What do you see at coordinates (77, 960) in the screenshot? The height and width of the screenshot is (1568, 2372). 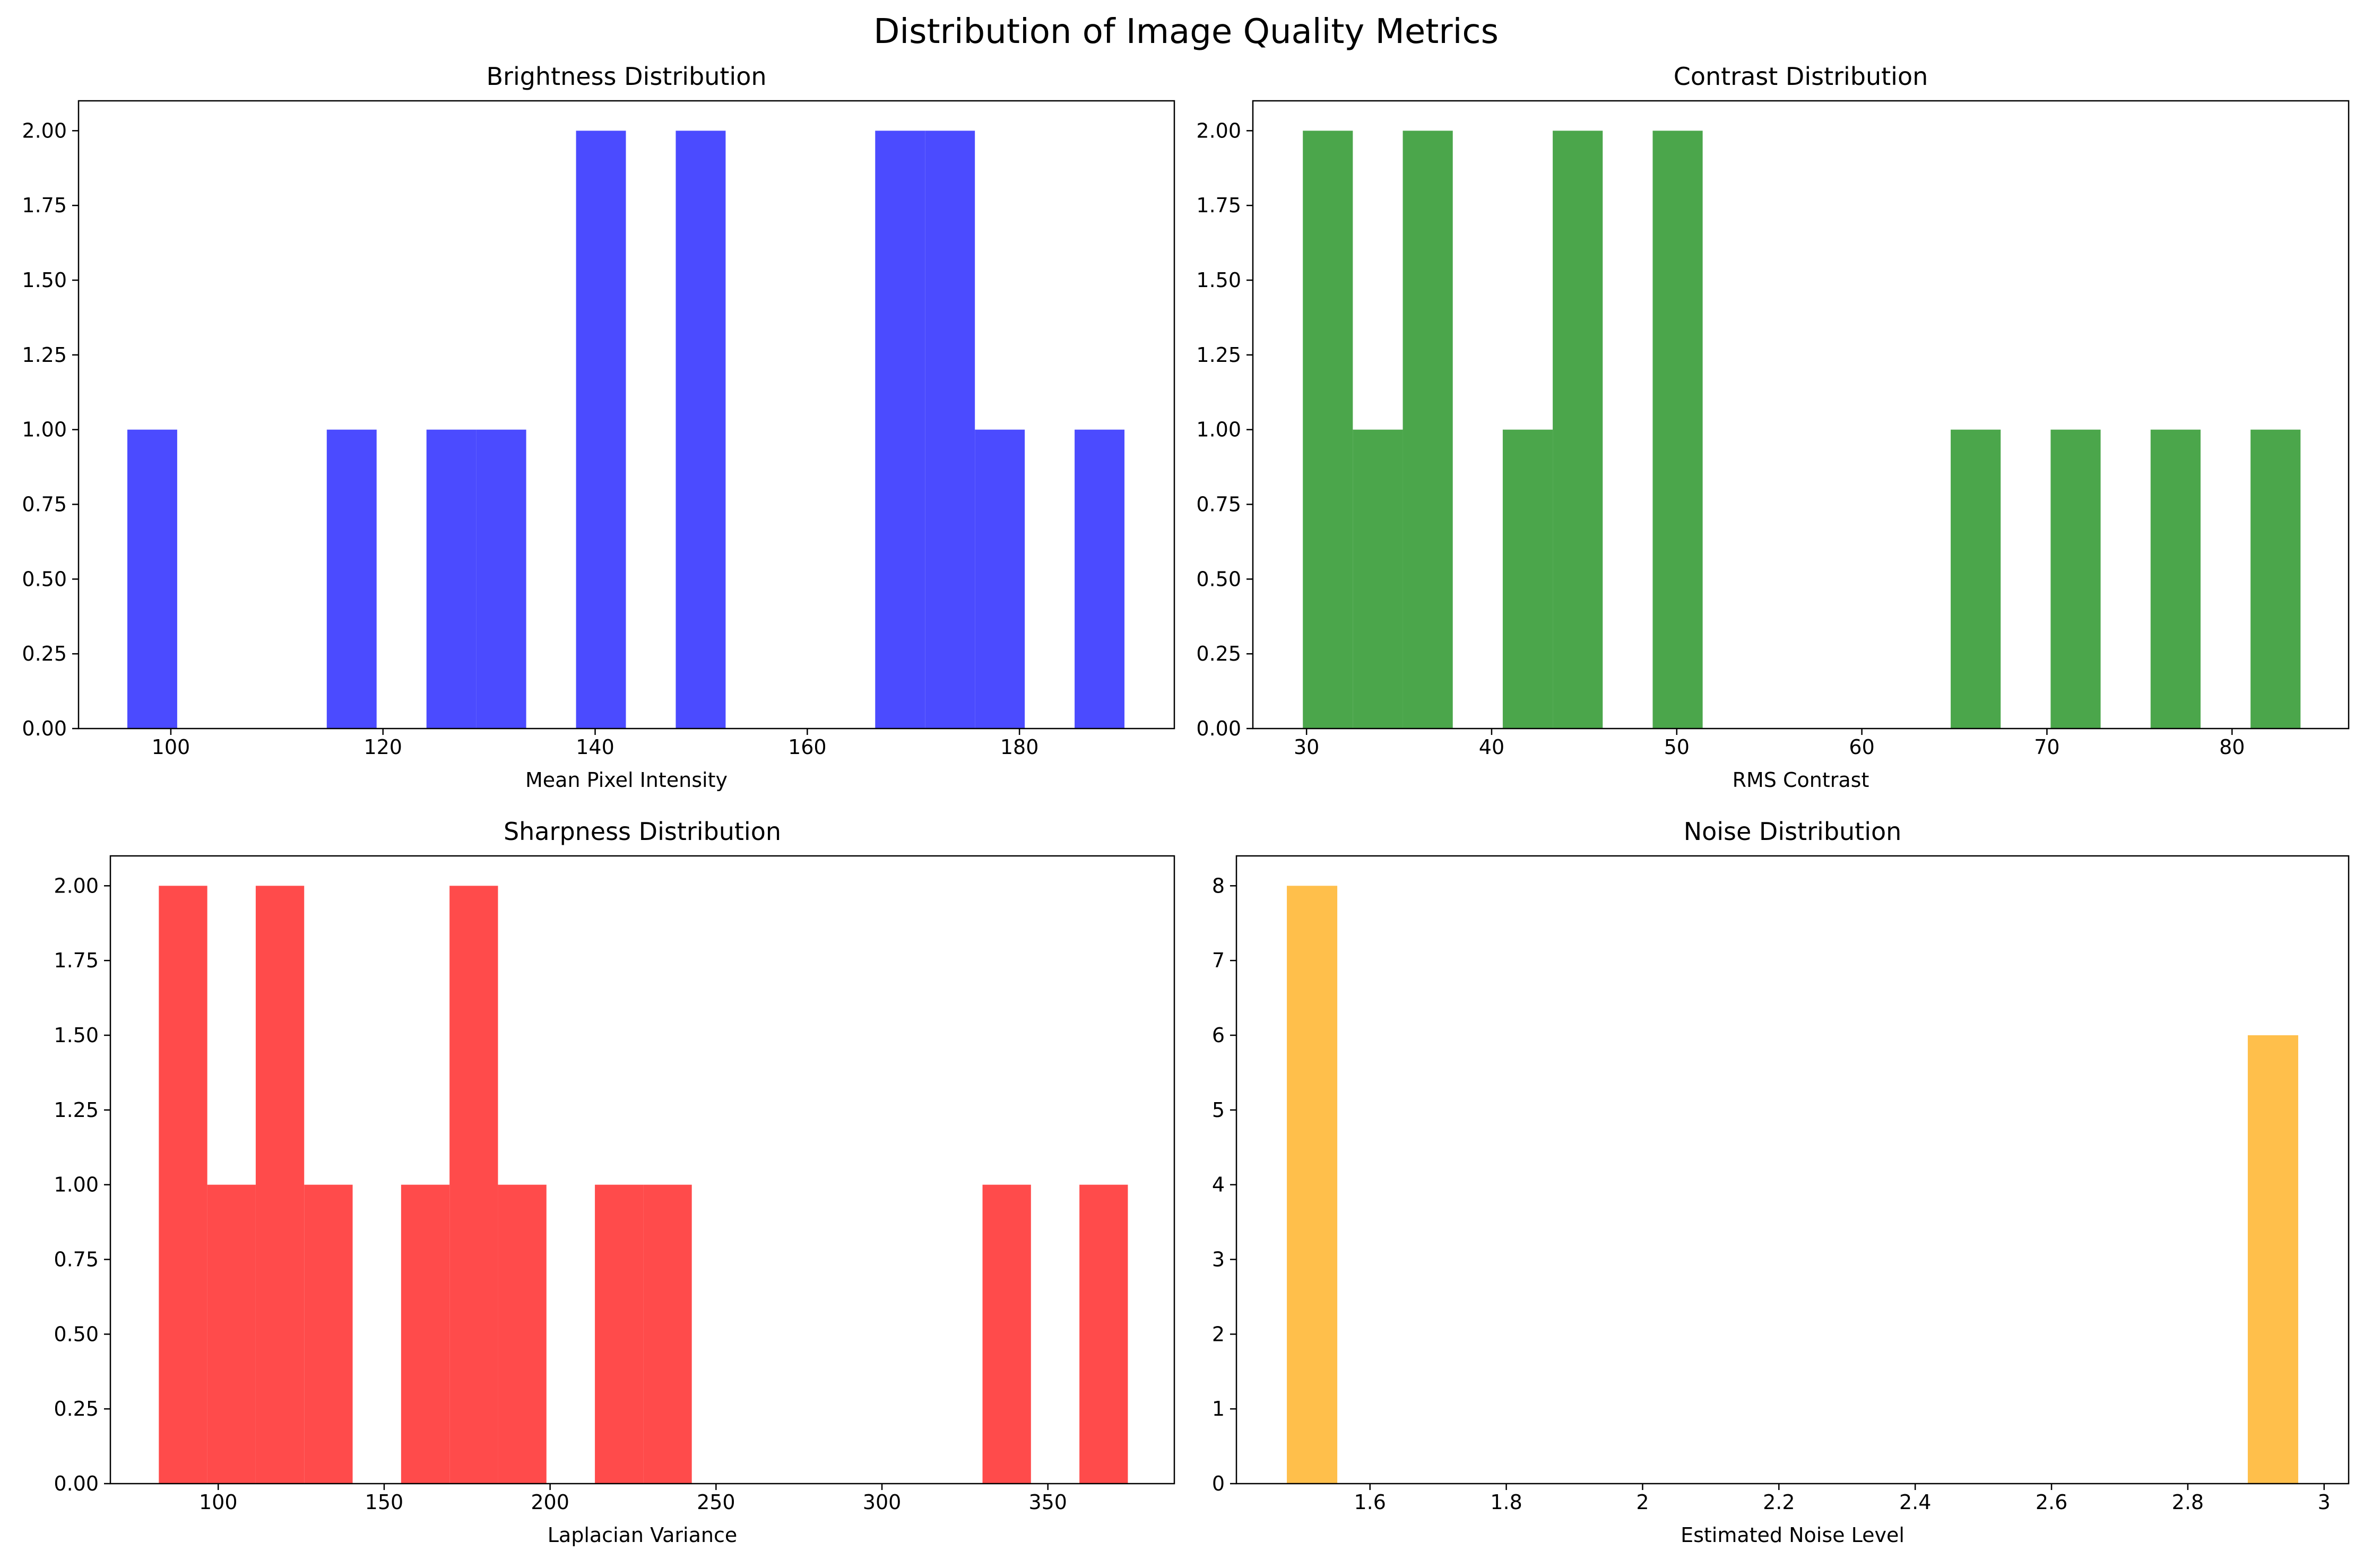 I see `sharpness-ytick-label-7: 1.75` at bounding box center [77, 960].